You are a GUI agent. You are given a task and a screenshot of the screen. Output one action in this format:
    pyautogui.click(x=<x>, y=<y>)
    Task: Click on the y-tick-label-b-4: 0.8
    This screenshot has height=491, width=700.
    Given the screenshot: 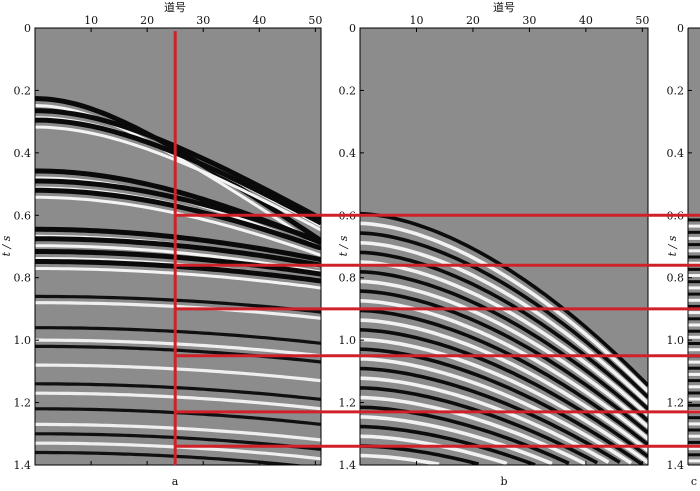 What is the action you would take?
    pyautogui.click(x=348, y=278)
    